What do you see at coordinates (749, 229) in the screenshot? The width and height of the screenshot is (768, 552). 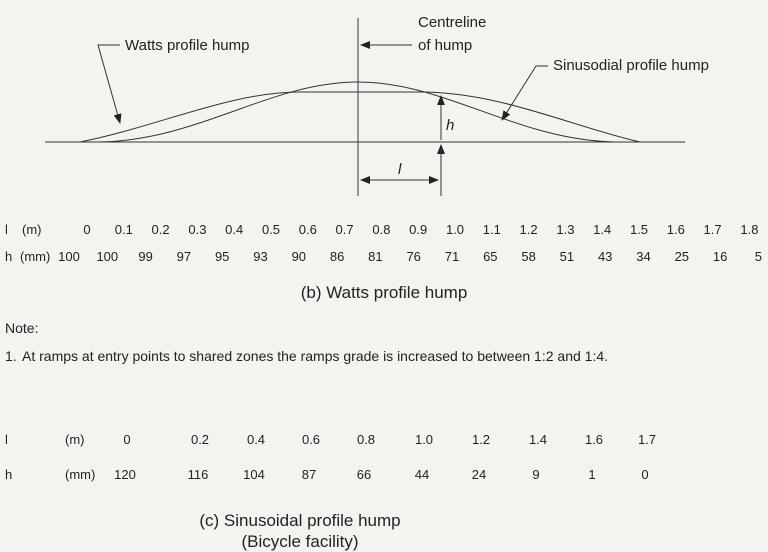 I see `cell: 1.8` at bounding box center [749, 229].